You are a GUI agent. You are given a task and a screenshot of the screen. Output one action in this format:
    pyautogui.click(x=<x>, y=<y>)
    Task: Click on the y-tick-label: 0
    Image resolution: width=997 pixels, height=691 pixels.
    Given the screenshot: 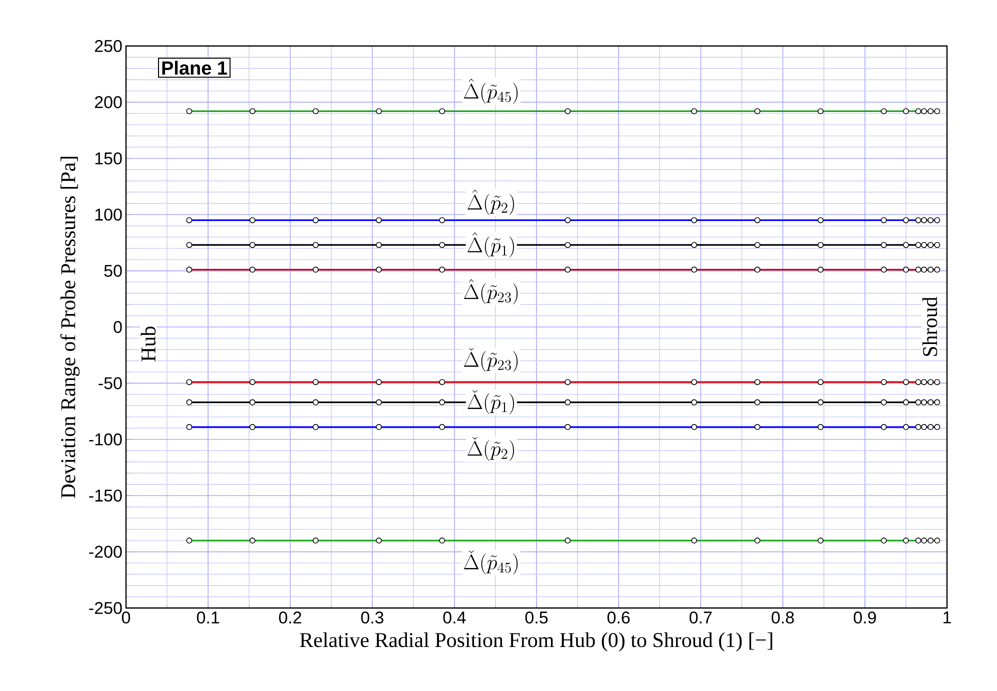 What is the action you would take?
    pyautogui.click(x=118, y=327)
    